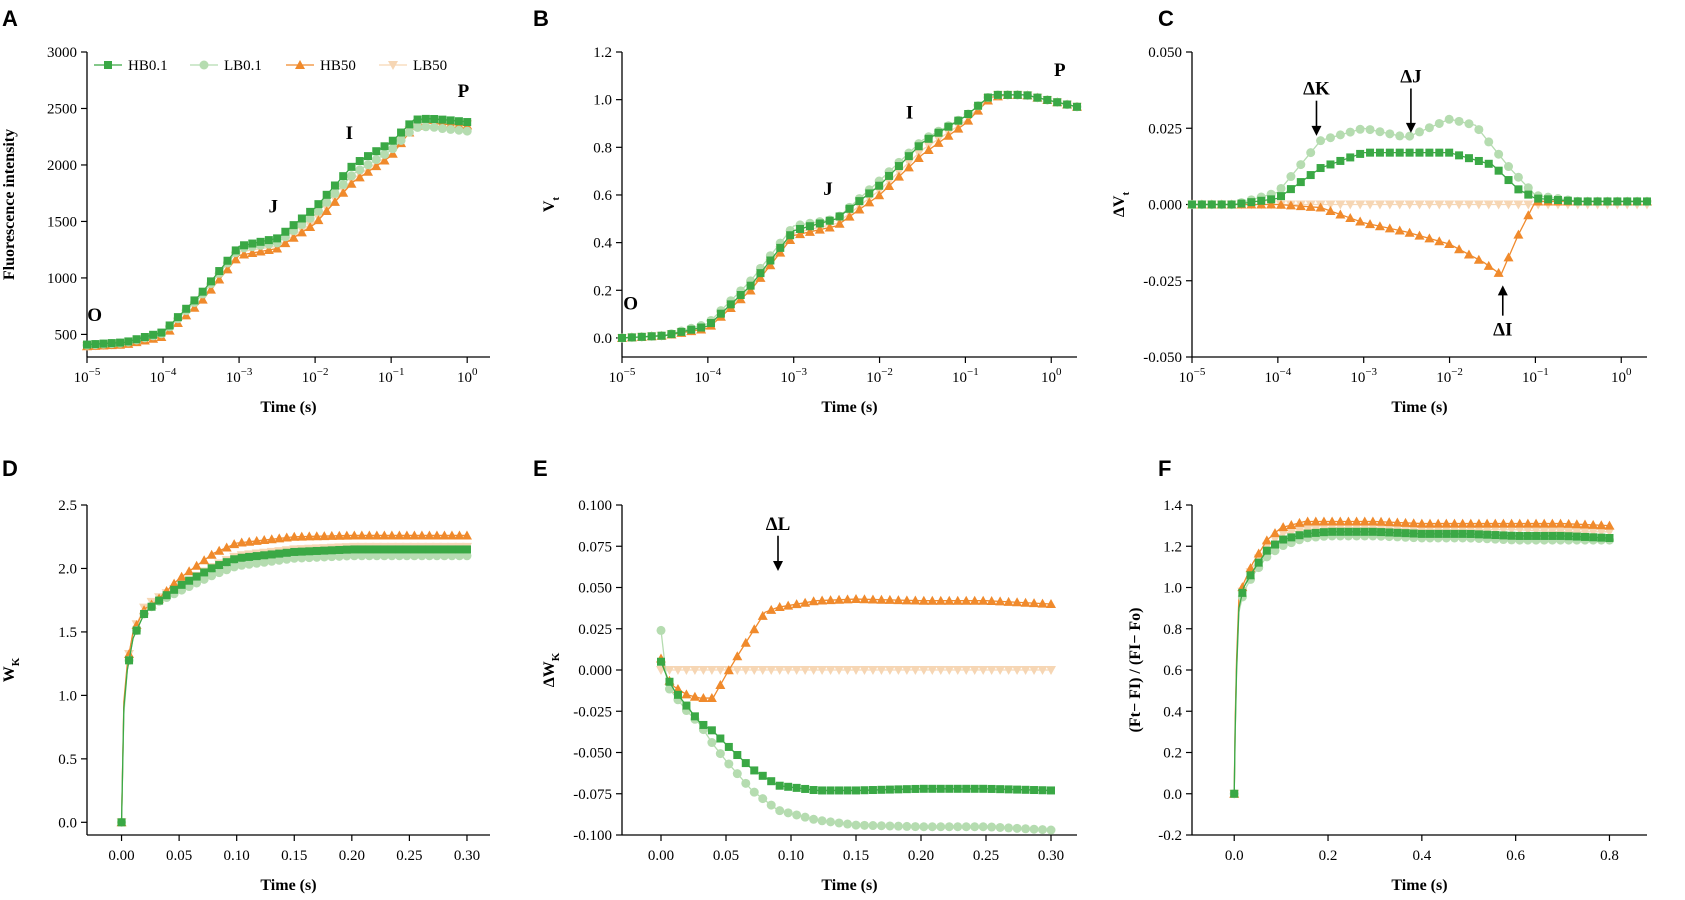 This screenshot has height=900, width=1685. What do you see at coordinates (602, 244) in the screenshot?
I see `y-tick-label: 0.4` at bounding box center [602, 244].